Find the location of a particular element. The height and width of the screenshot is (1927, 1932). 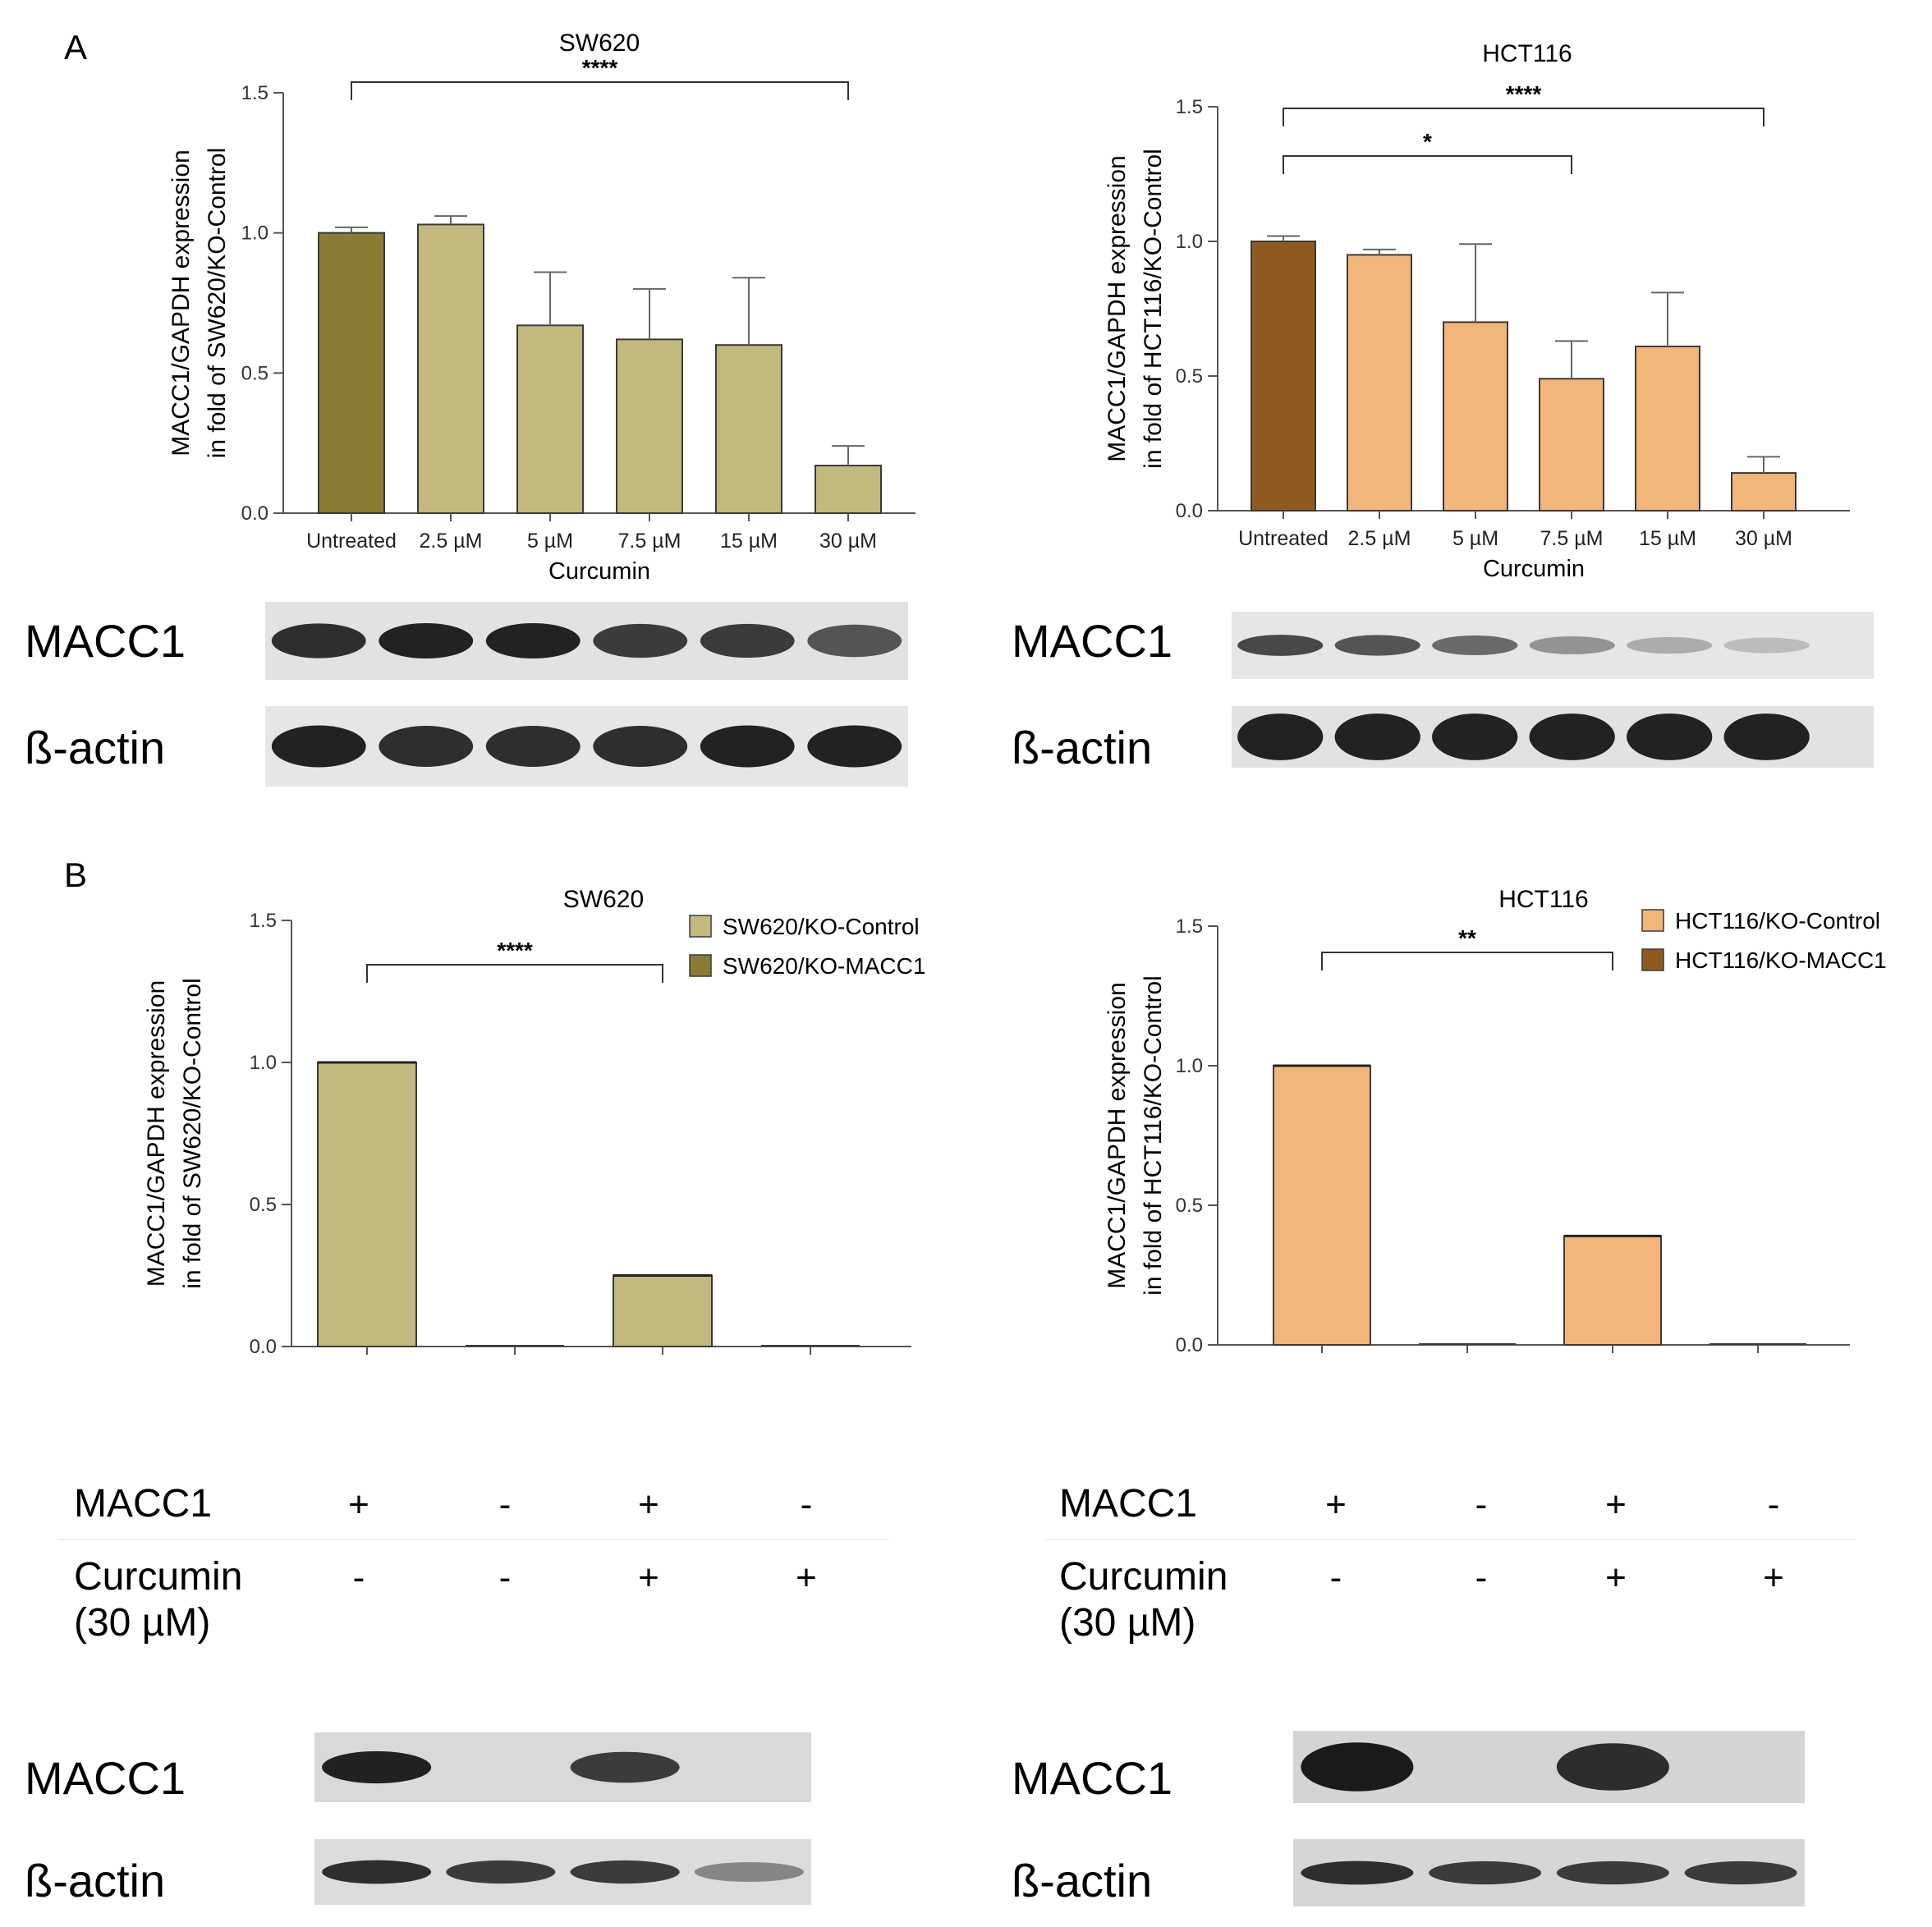

blots-a-sw620: MACC1 ß-actin is located at coordinates (466, 695).